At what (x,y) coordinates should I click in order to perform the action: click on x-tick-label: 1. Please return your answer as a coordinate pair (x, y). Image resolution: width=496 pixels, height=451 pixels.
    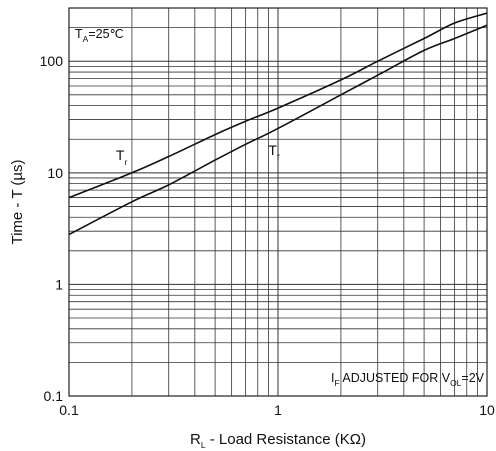
    Looking at the image, I should click on (278, 410).